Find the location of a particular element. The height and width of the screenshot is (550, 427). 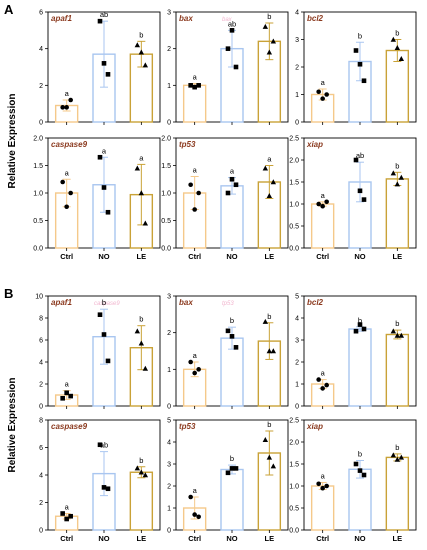

x-category-label: Ctrl is located at coordinates (194, 256).